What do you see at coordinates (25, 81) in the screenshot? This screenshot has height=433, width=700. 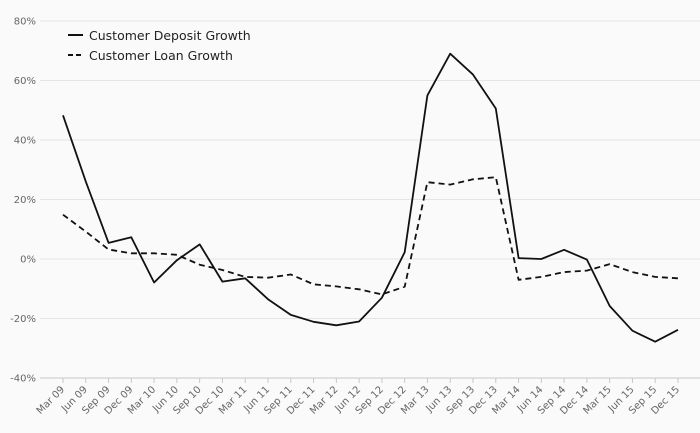 I see `y-tick-label: 60%` at bounding box center [25, 81].